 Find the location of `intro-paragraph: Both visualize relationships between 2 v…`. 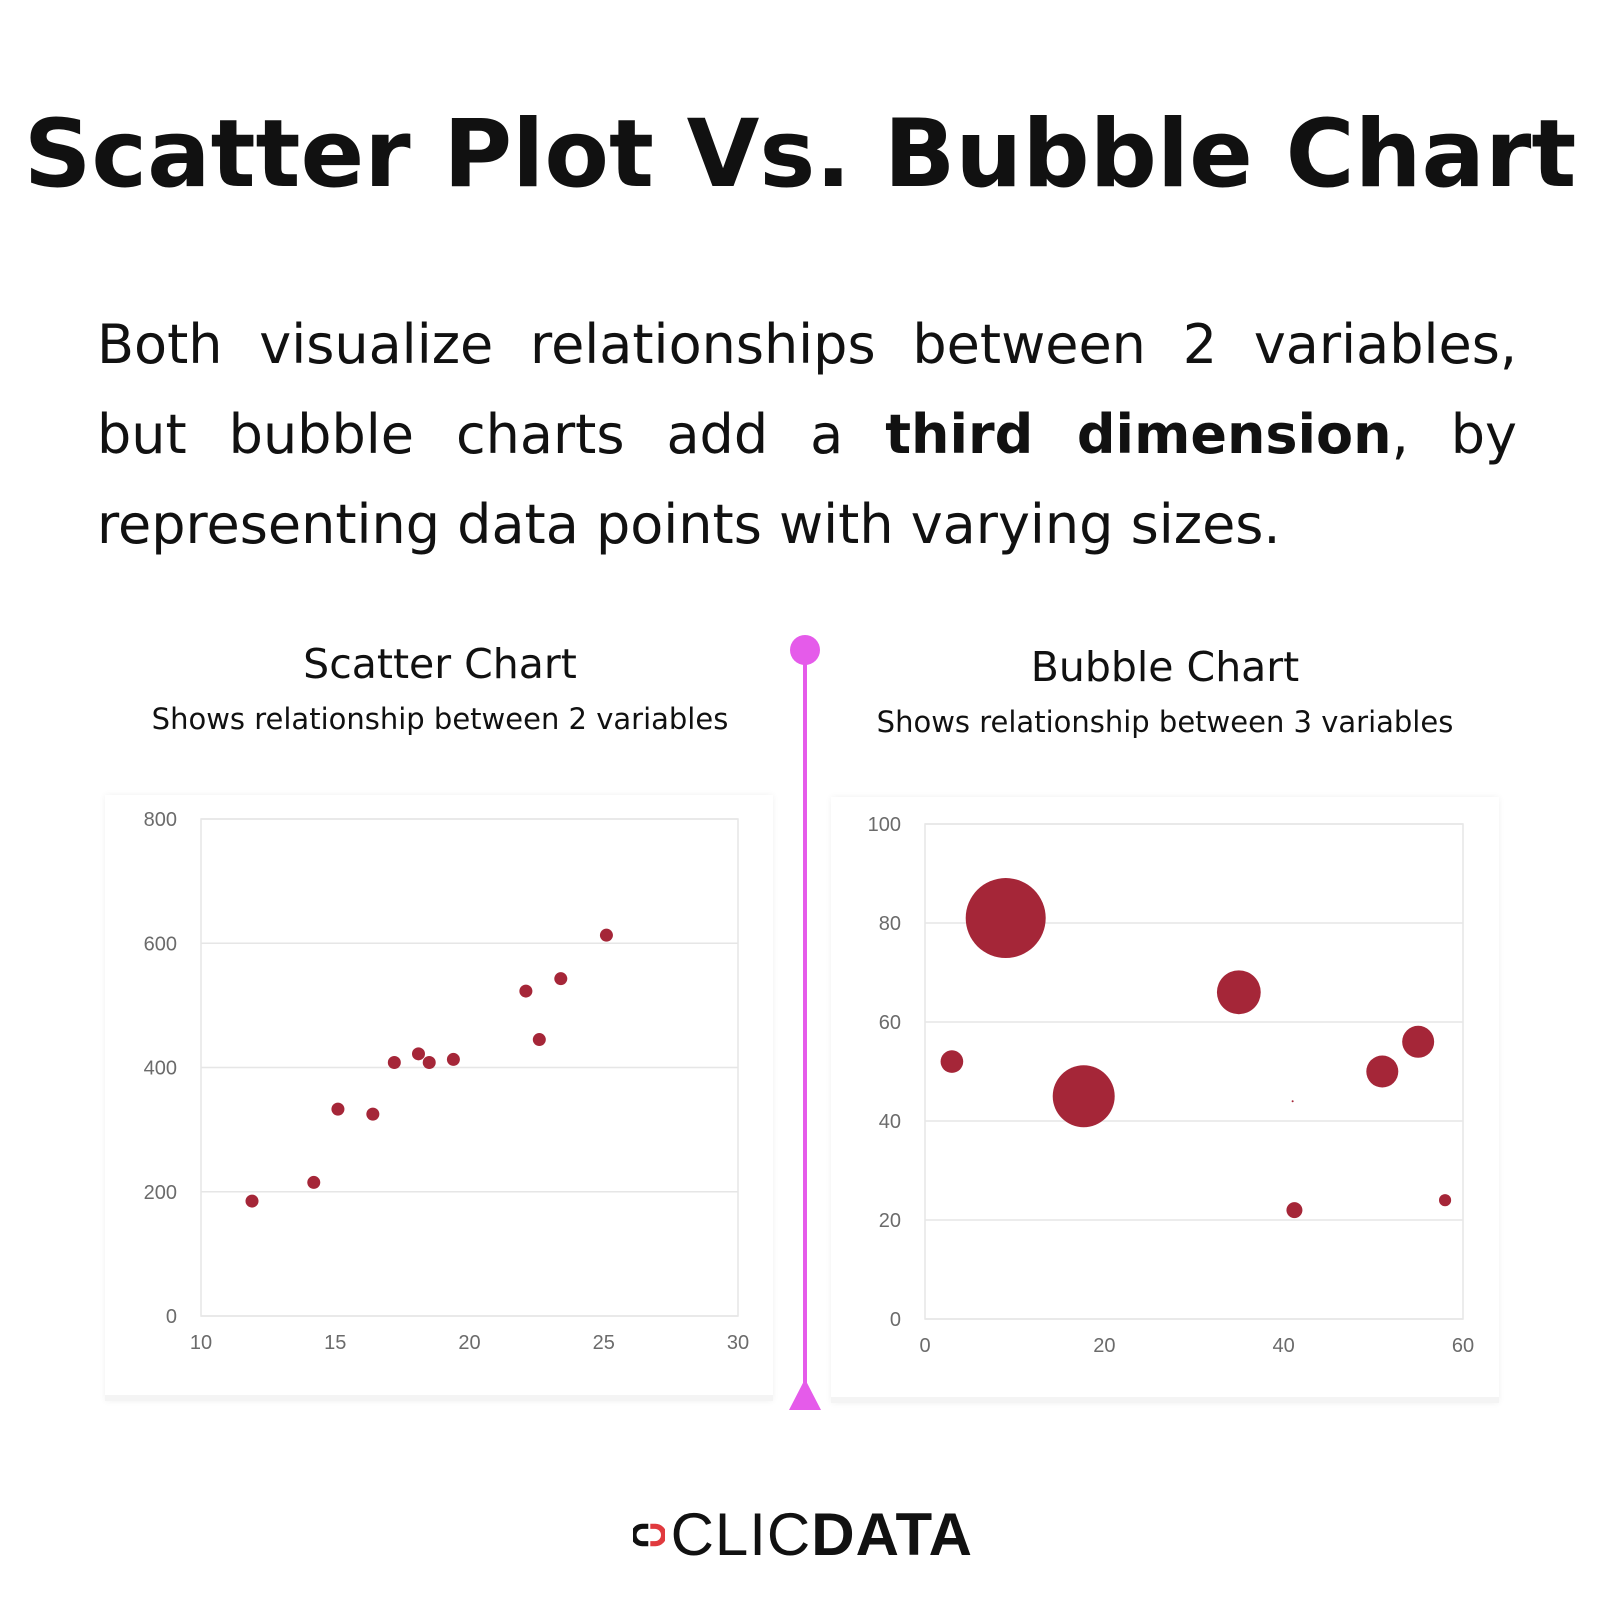

intro-paragraph: Both visualize relationships between 2 v… is located at coordinates (807, 435).